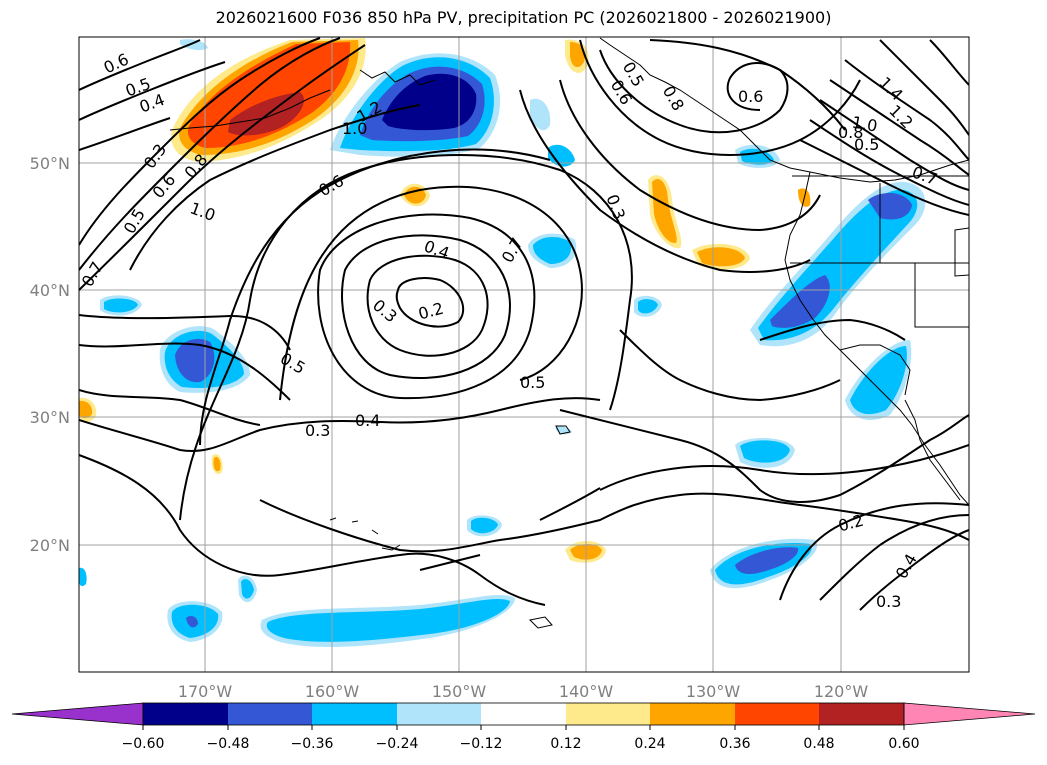 The width and height of the screenshot is (1047, 765). Describe the element at coordinates (50, 417) in the screenshot. I see `lat-label: 30°N` at that location.